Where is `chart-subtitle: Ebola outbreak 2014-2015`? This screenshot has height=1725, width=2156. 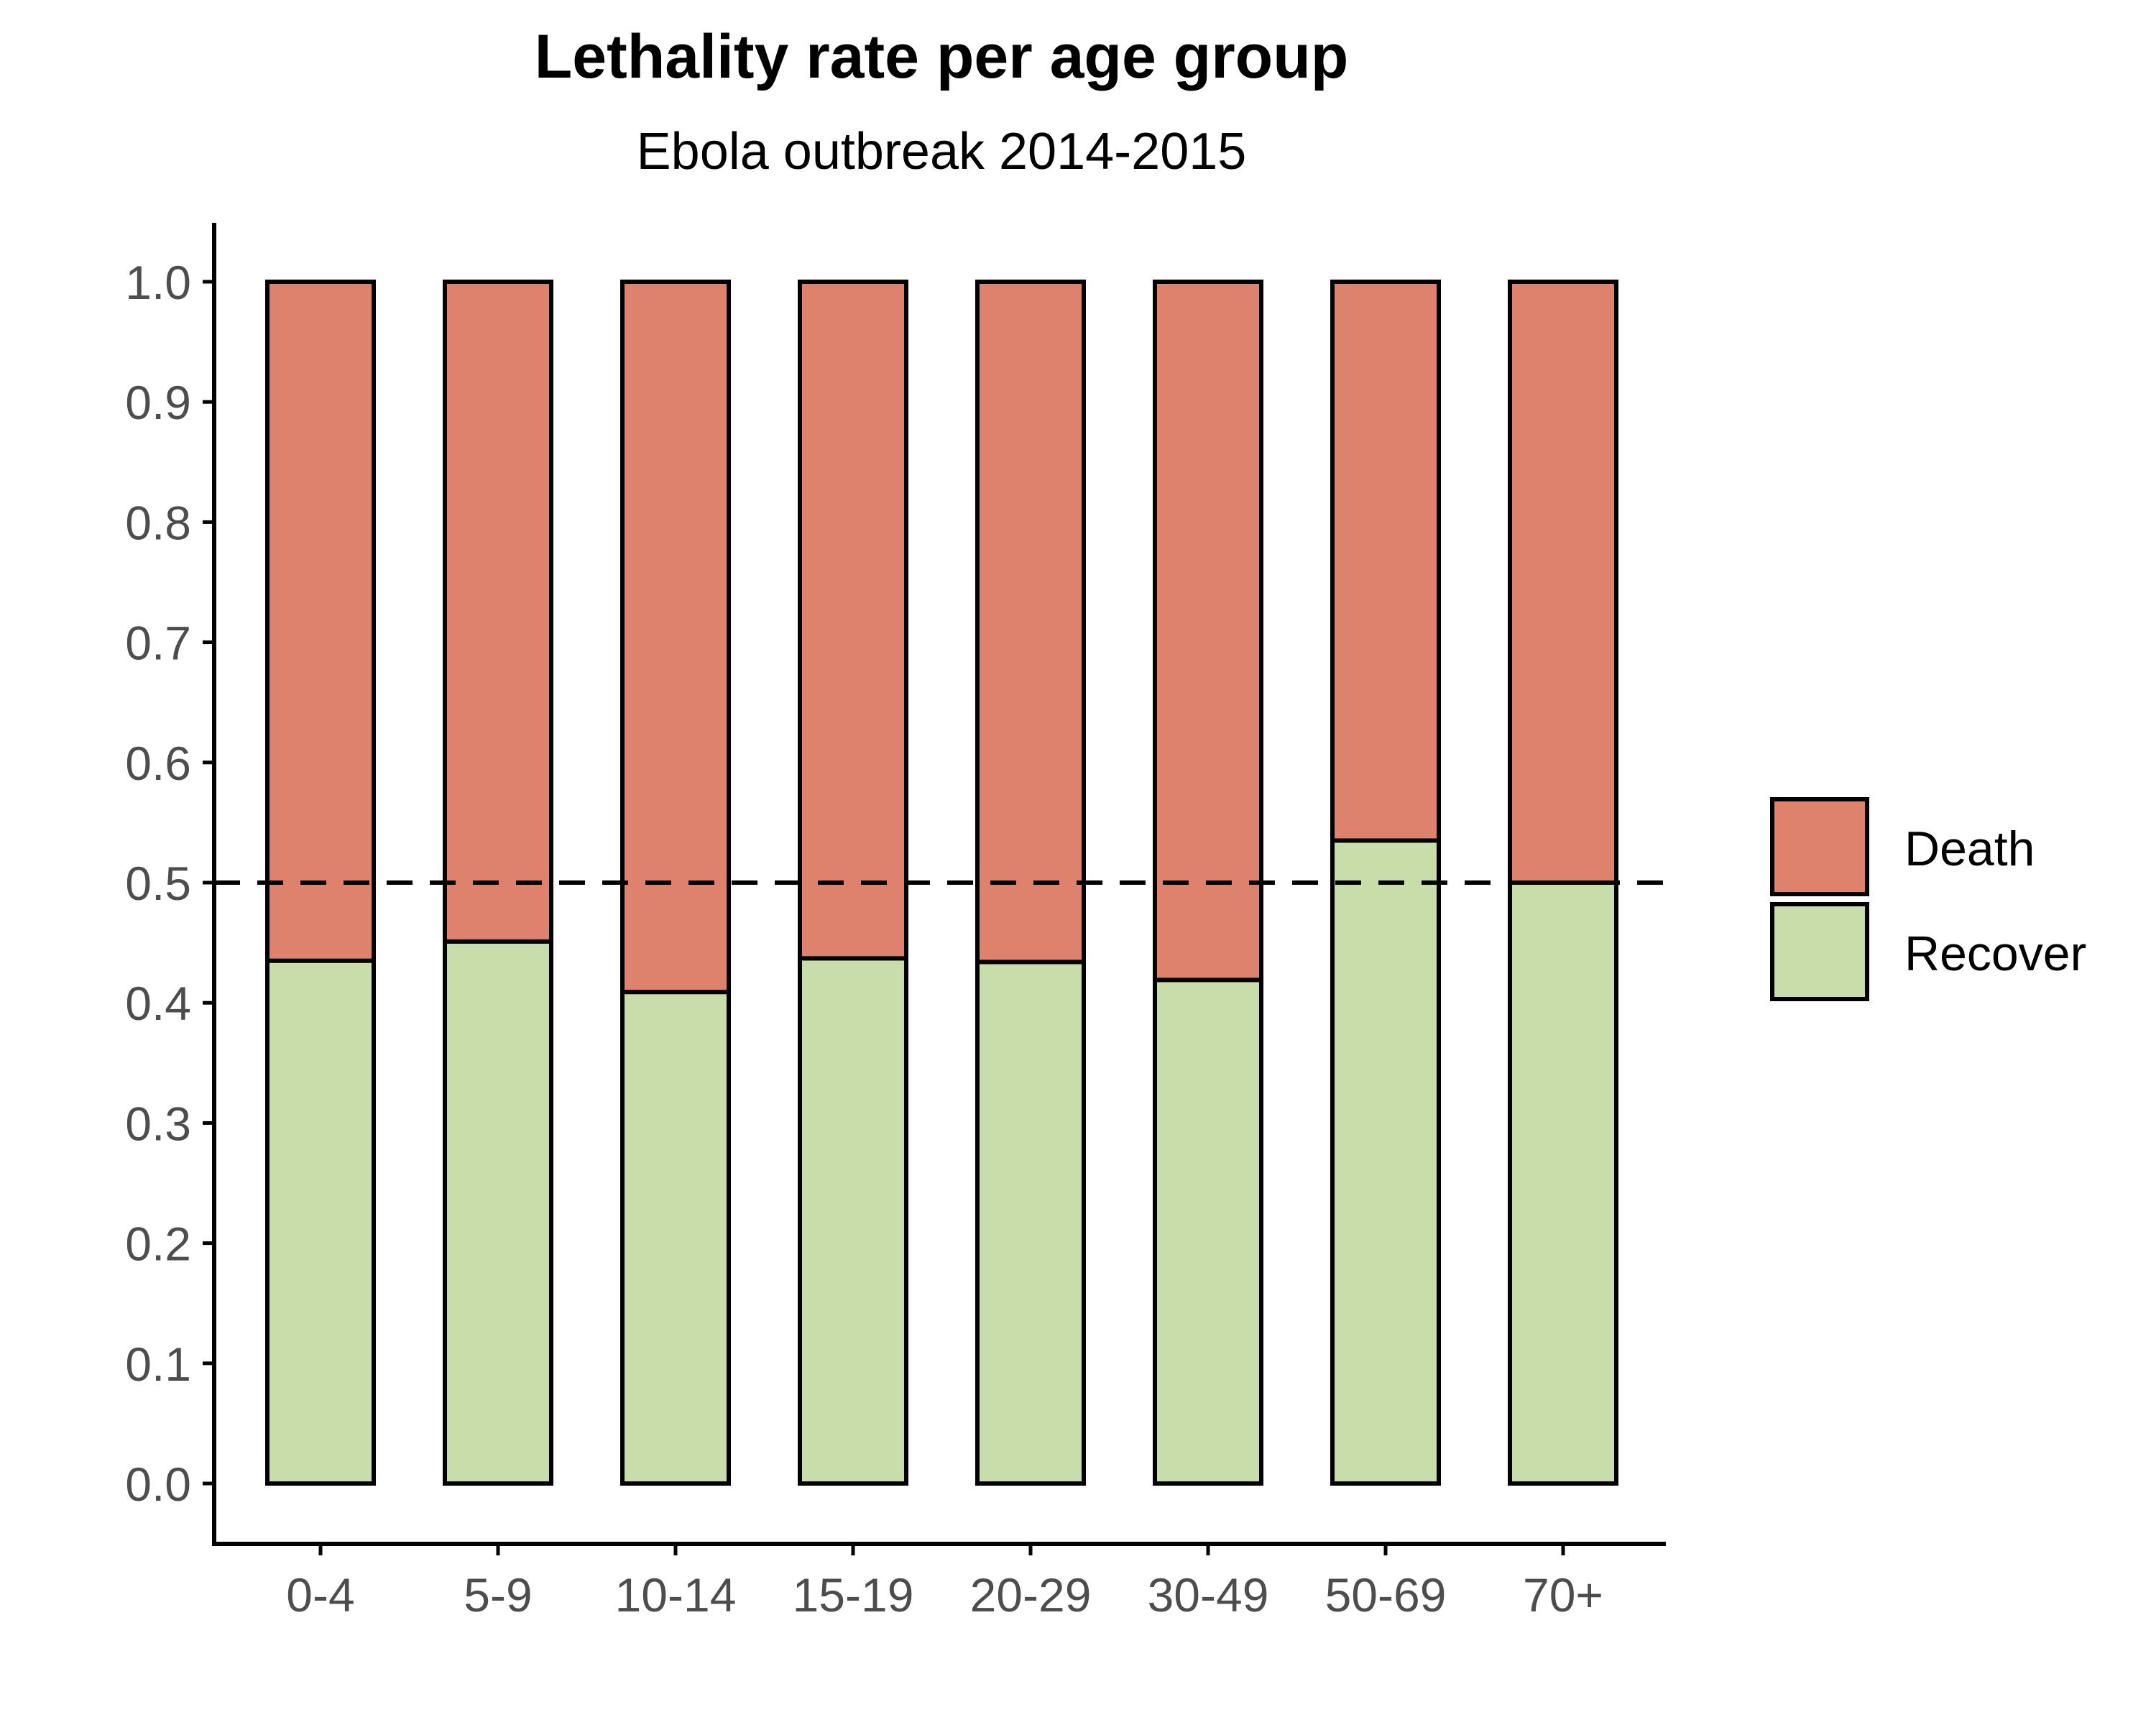
chart-subtitle: Ebola outbreak 2014-2015 is located at coordinates (942, 151).